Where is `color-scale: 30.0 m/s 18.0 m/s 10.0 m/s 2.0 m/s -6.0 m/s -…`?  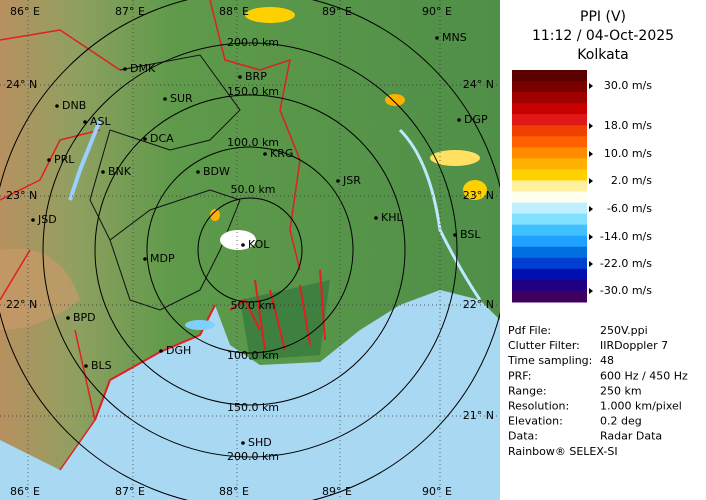 color-scale: 30.0 m/s 18.0 m/s 10.0 m/s 2.0 m/s -6.0 m/s -… is located at coordinates (582, 186).